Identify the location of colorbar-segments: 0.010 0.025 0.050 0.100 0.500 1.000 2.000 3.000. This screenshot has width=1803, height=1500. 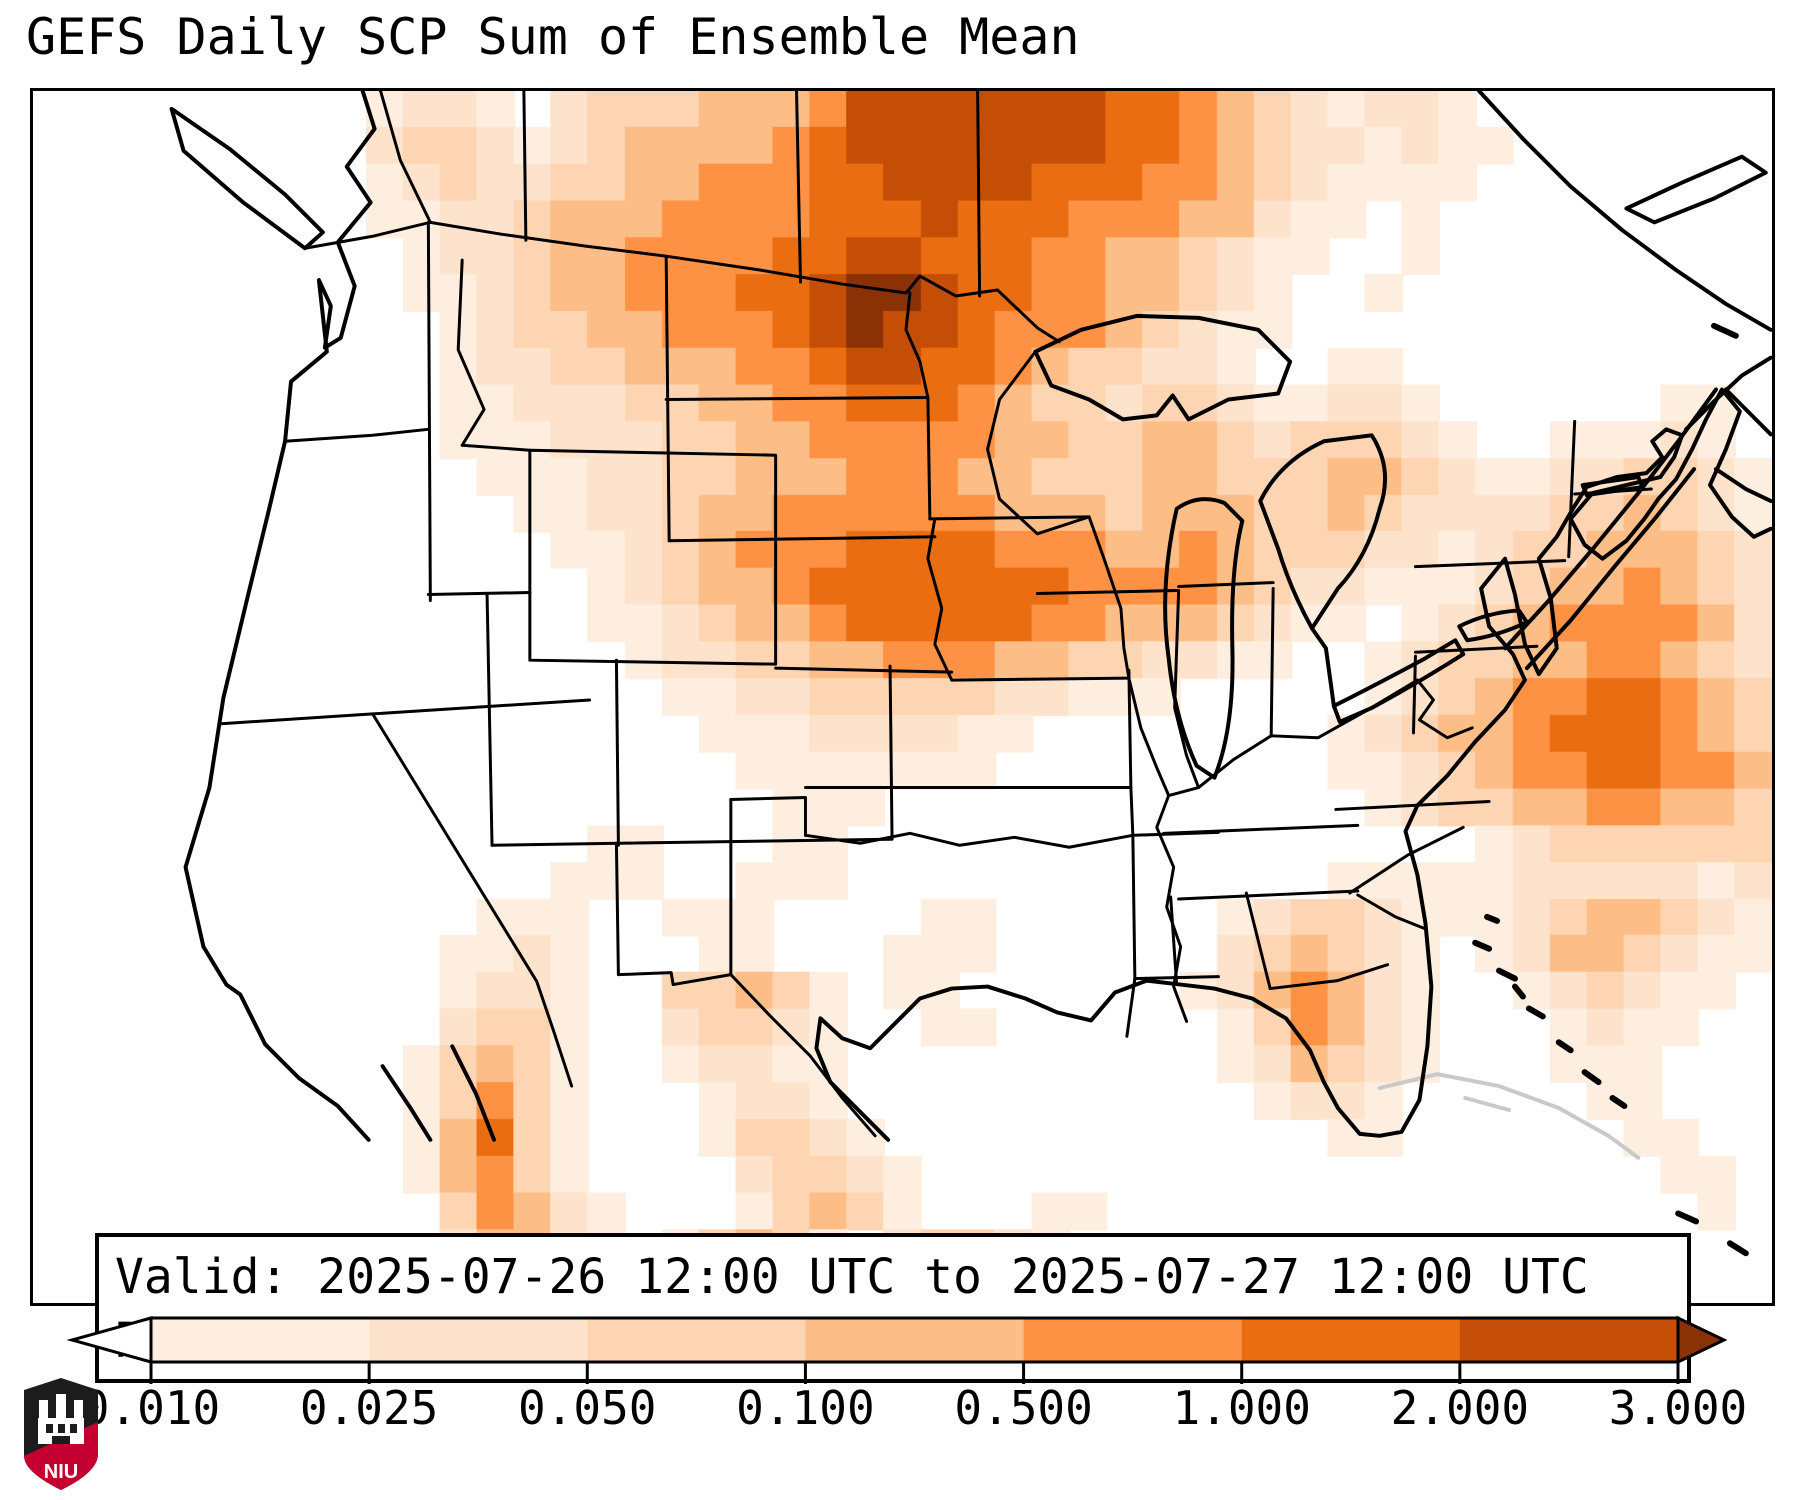
(906, 1375).